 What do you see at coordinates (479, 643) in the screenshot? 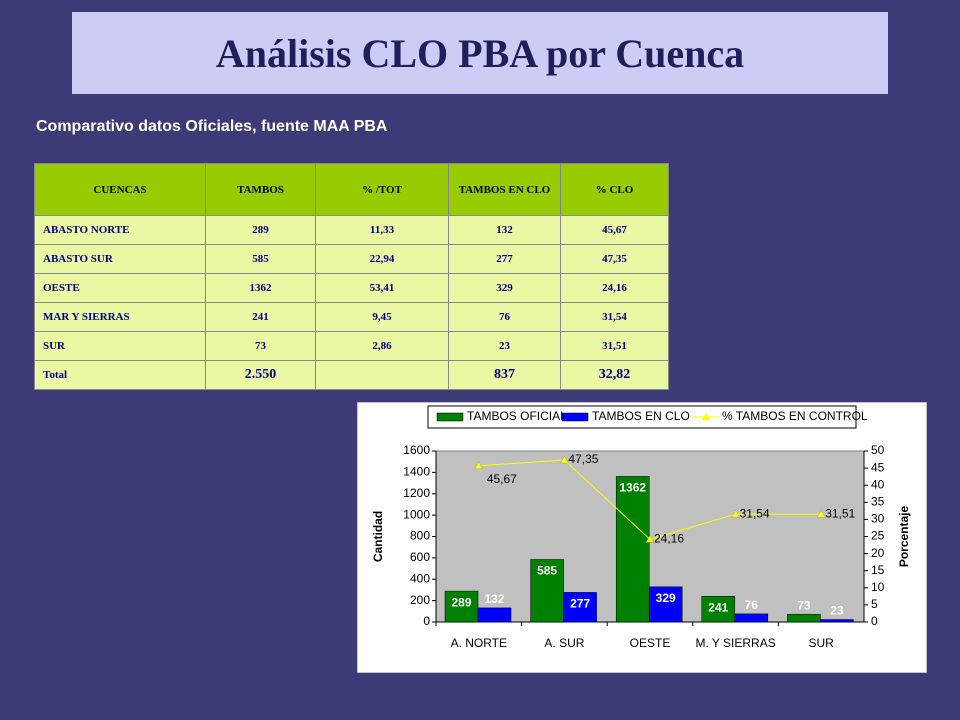
I see `x-tick-label: A. NORTE` at bounding box center [479, 643].